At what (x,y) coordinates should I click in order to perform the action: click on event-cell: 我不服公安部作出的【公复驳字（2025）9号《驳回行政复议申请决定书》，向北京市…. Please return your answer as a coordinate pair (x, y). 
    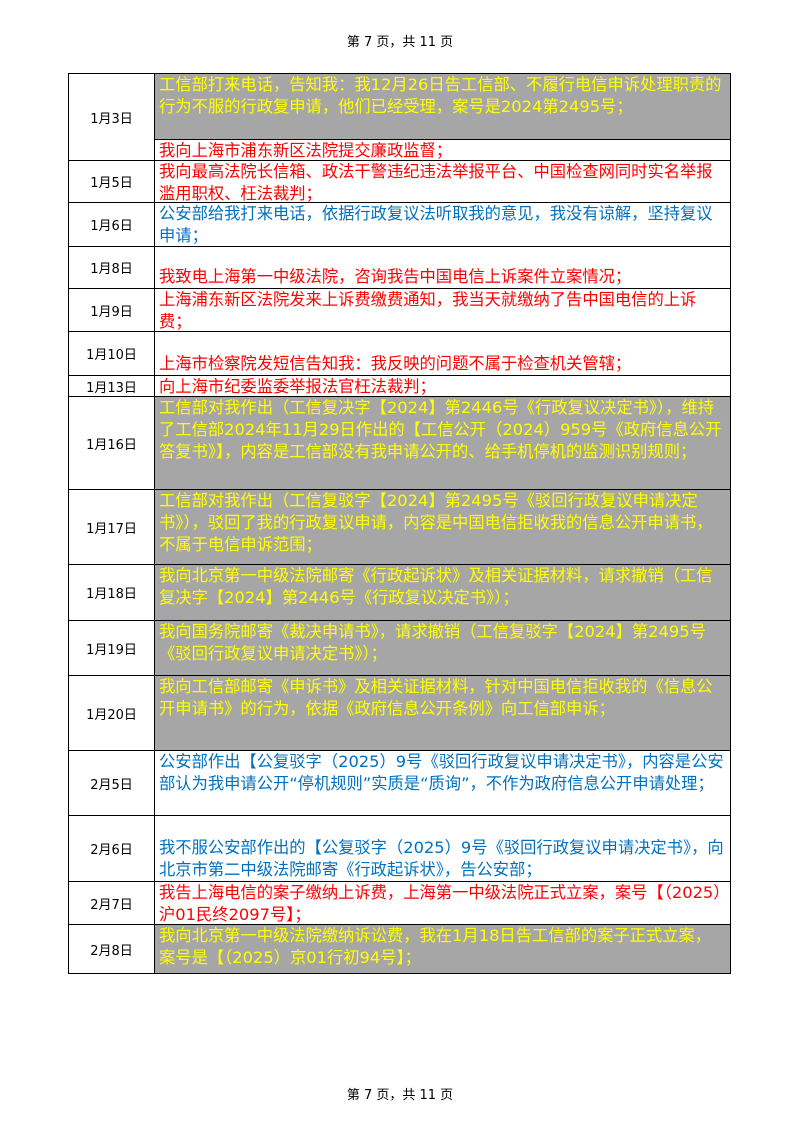
    Looking at the image, I should click on (442, 848).